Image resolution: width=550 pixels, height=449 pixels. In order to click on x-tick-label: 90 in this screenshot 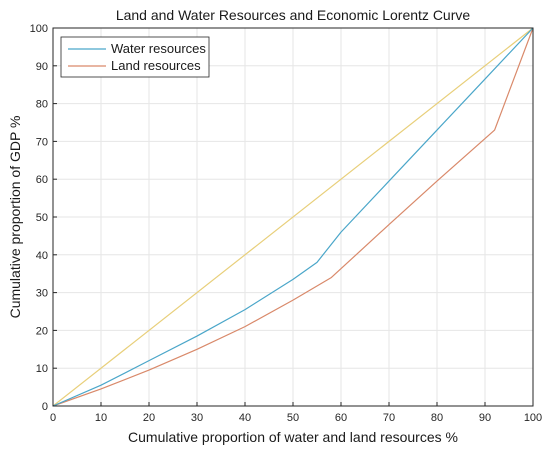, I will do `click(485, 418)`.